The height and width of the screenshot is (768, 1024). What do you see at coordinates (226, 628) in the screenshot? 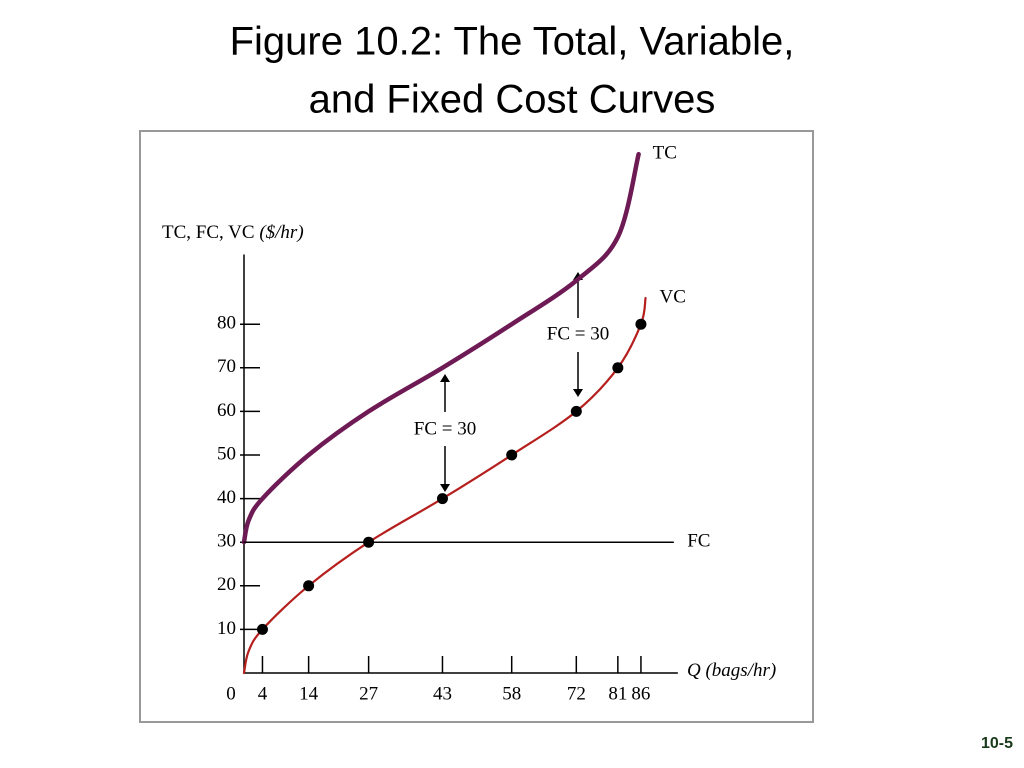
I see `y-tick-label: 10` at bounding box center [226, 628].